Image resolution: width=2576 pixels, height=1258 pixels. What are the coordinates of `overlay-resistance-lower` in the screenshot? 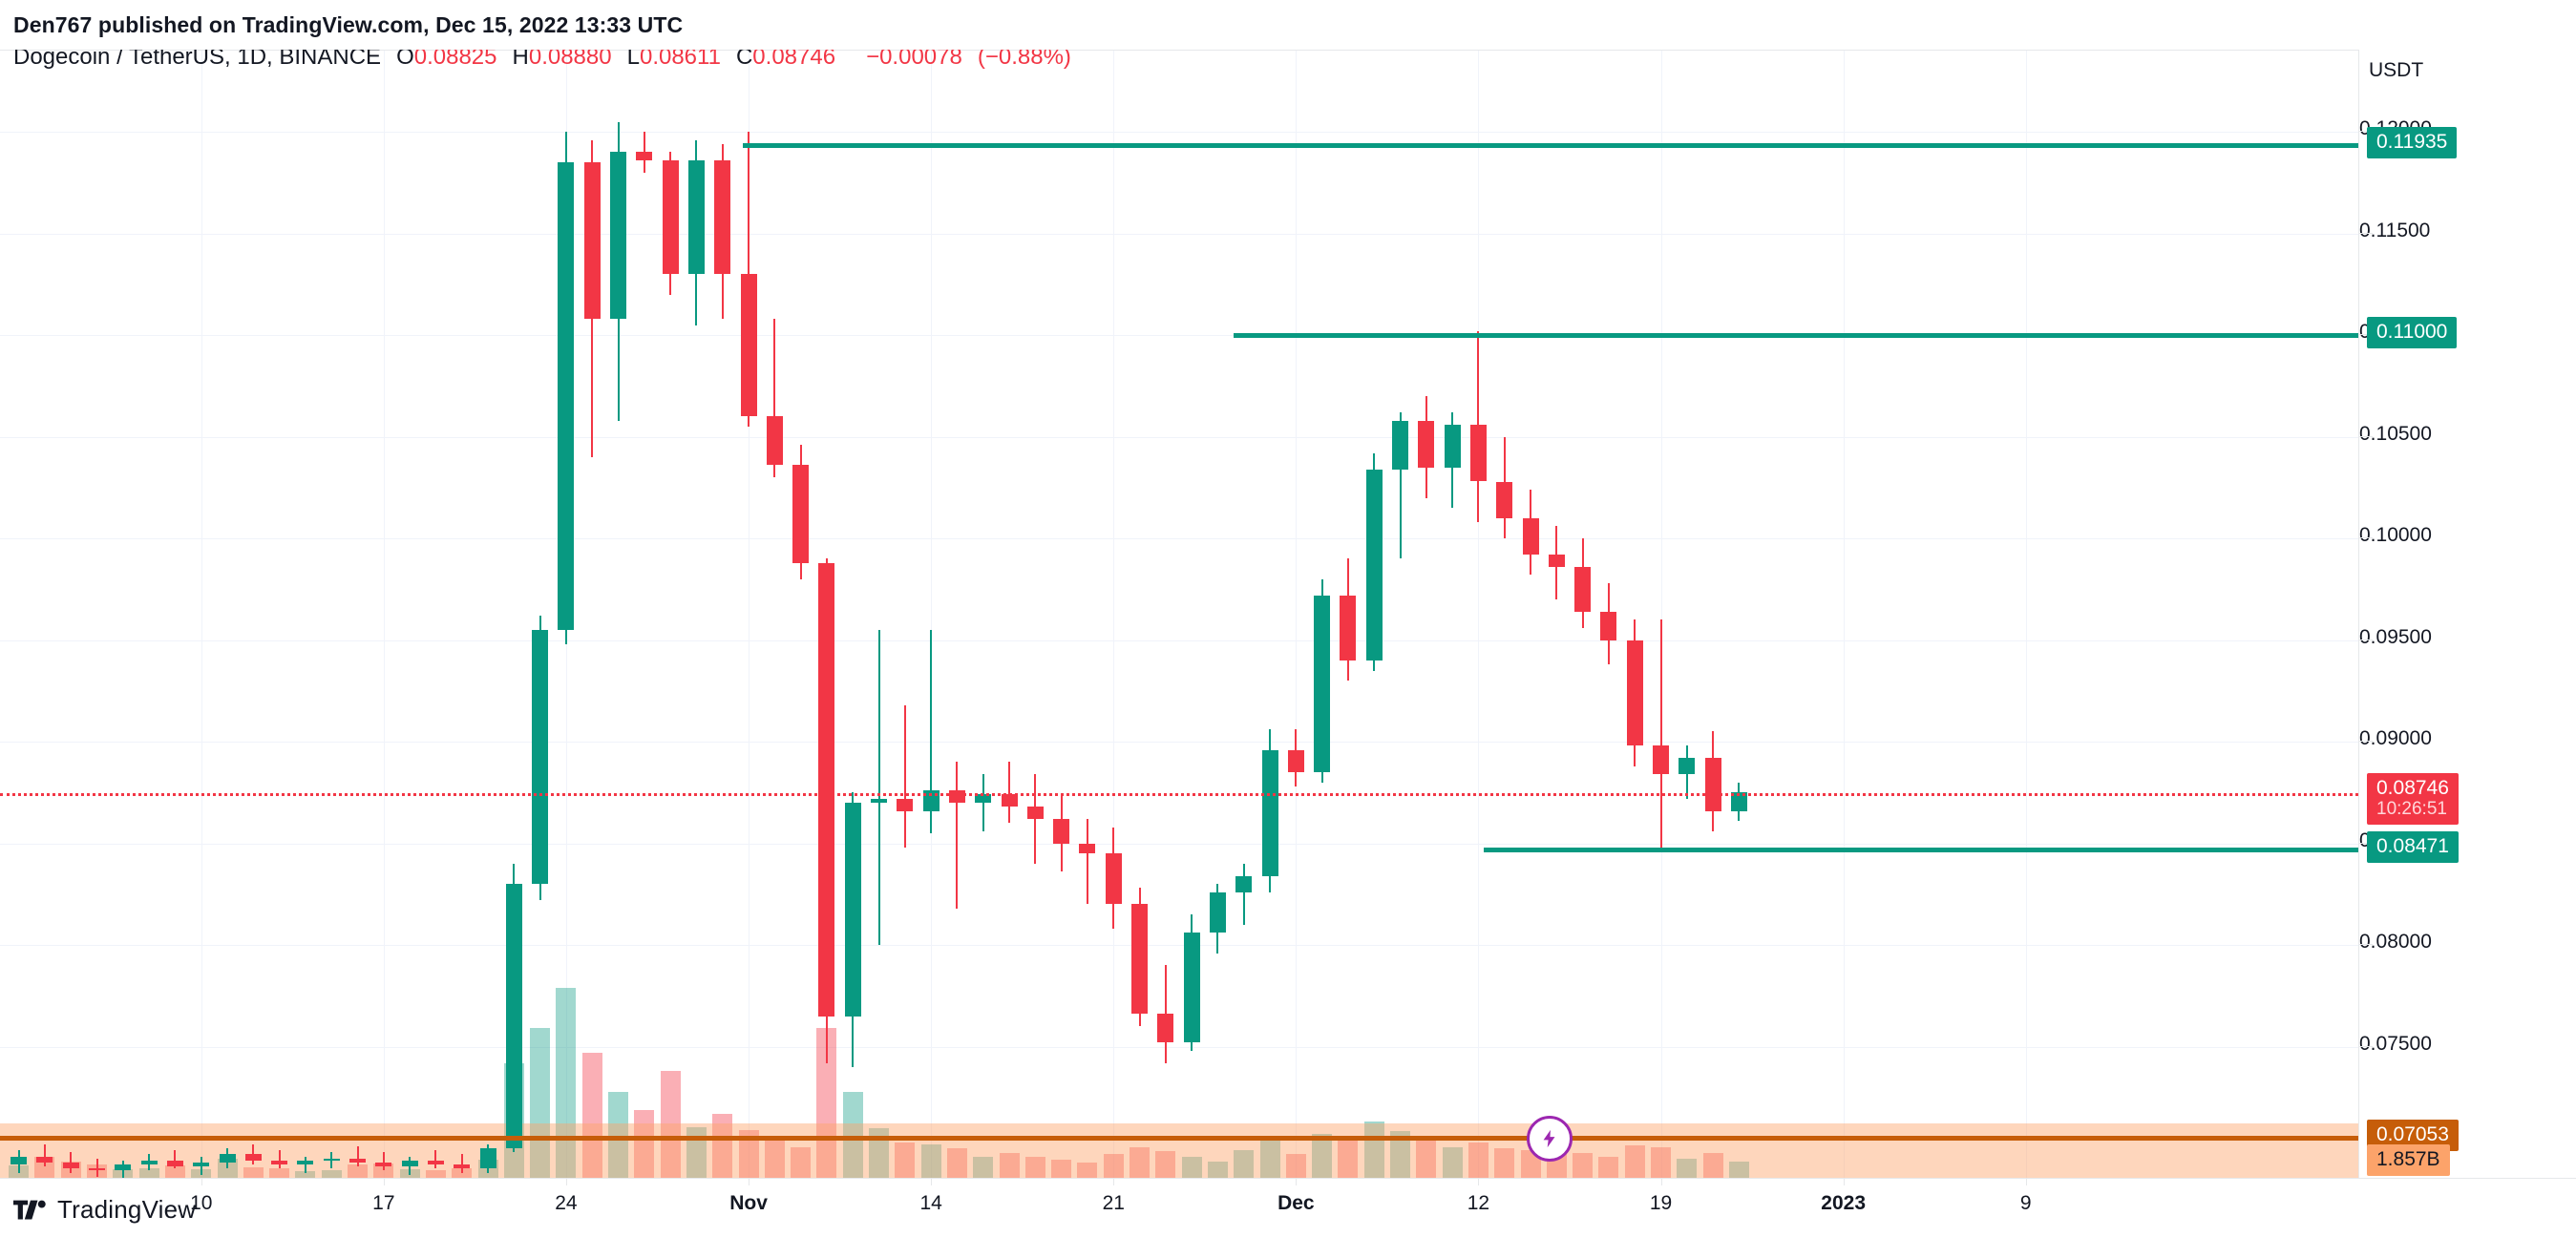 It's located at (1795, 336).